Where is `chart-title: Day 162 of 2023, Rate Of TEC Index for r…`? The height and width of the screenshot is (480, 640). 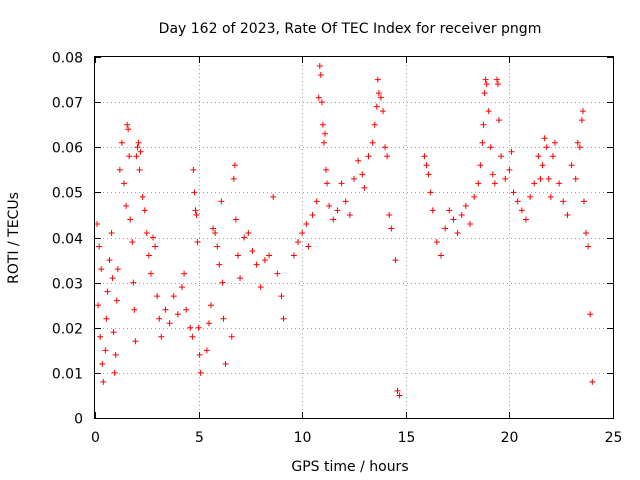 chart-title: Day 162 of 2023, Rate Of TEC Index for r… is located at coordinates (350, 29).